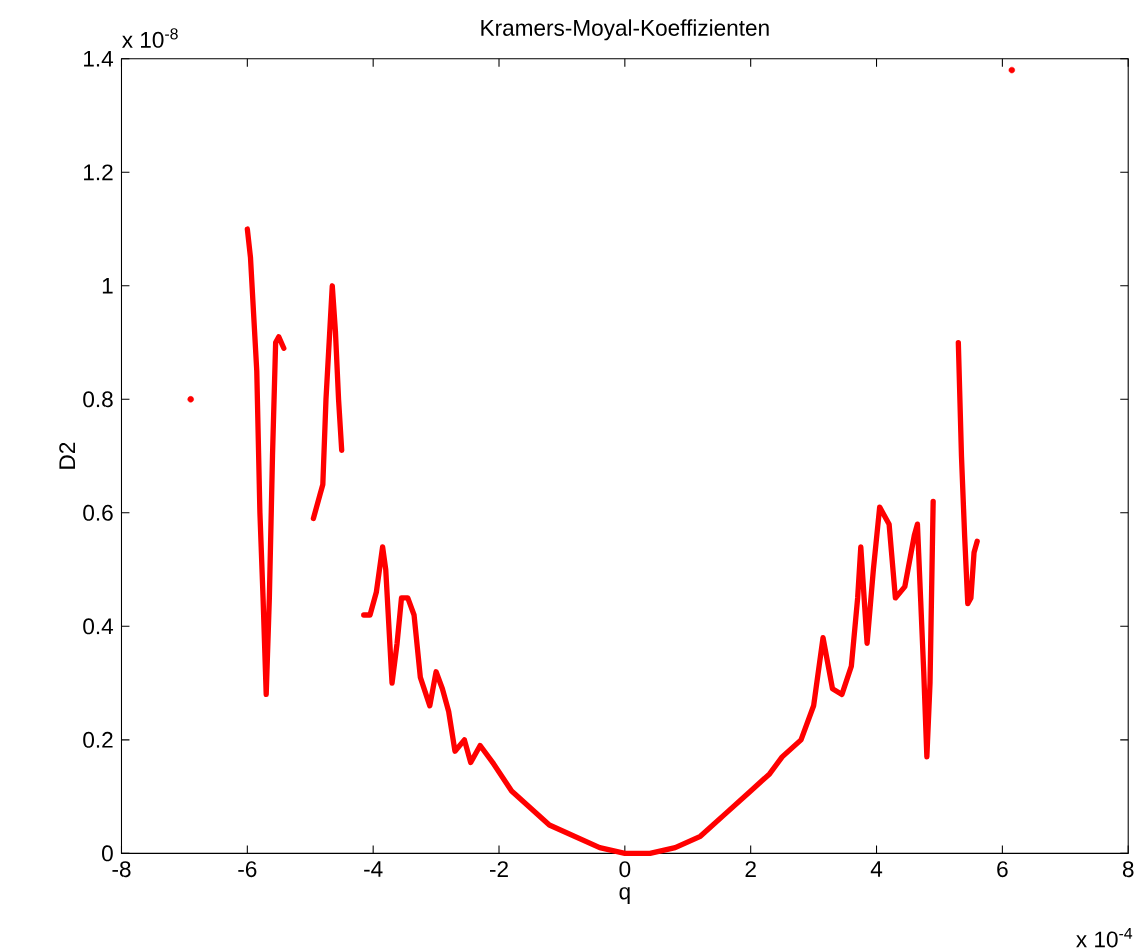 The image size is (1142, 950). What do you see at coordinates (498, 869) in the screenshot?
I see `x-tick-label: -2` at bounding box center [498, 869].